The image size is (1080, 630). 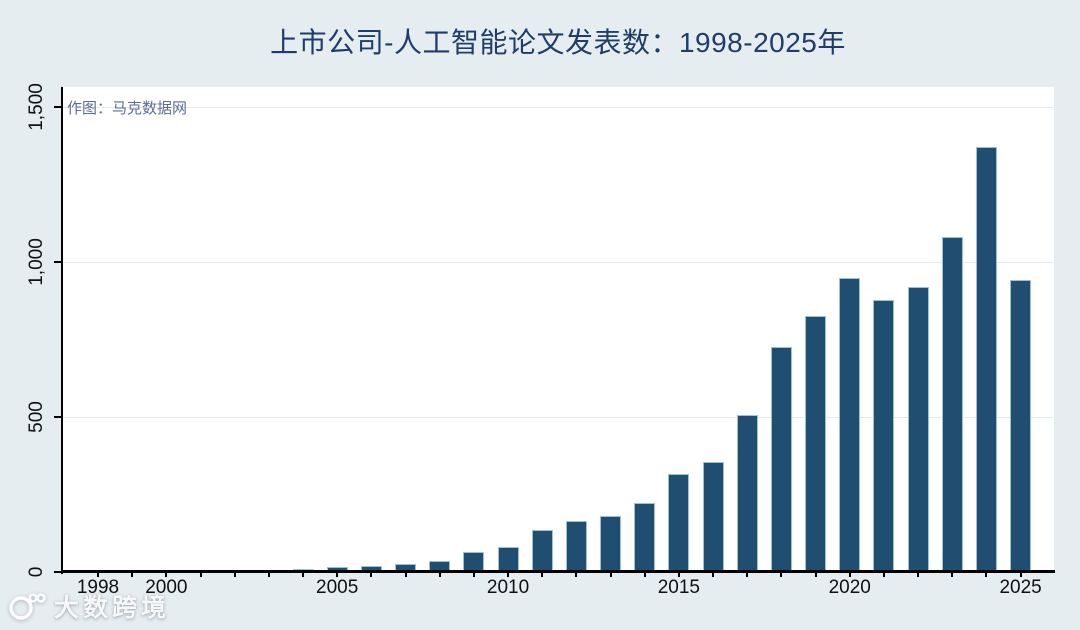 I want to click on bar-2020, so click(x=850, y=424).